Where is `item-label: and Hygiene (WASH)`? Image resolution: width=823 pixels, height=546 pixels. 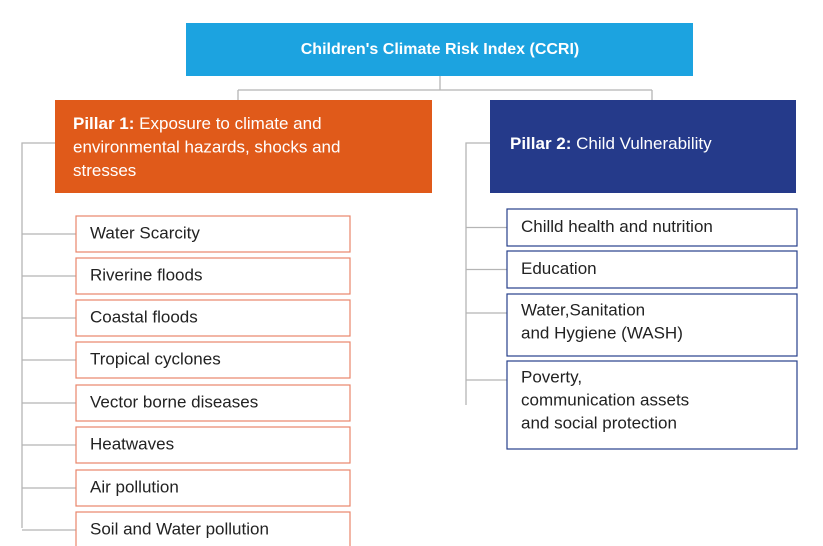 item-label: and Hygiene (WASH) is located at coordinates (602, 332).